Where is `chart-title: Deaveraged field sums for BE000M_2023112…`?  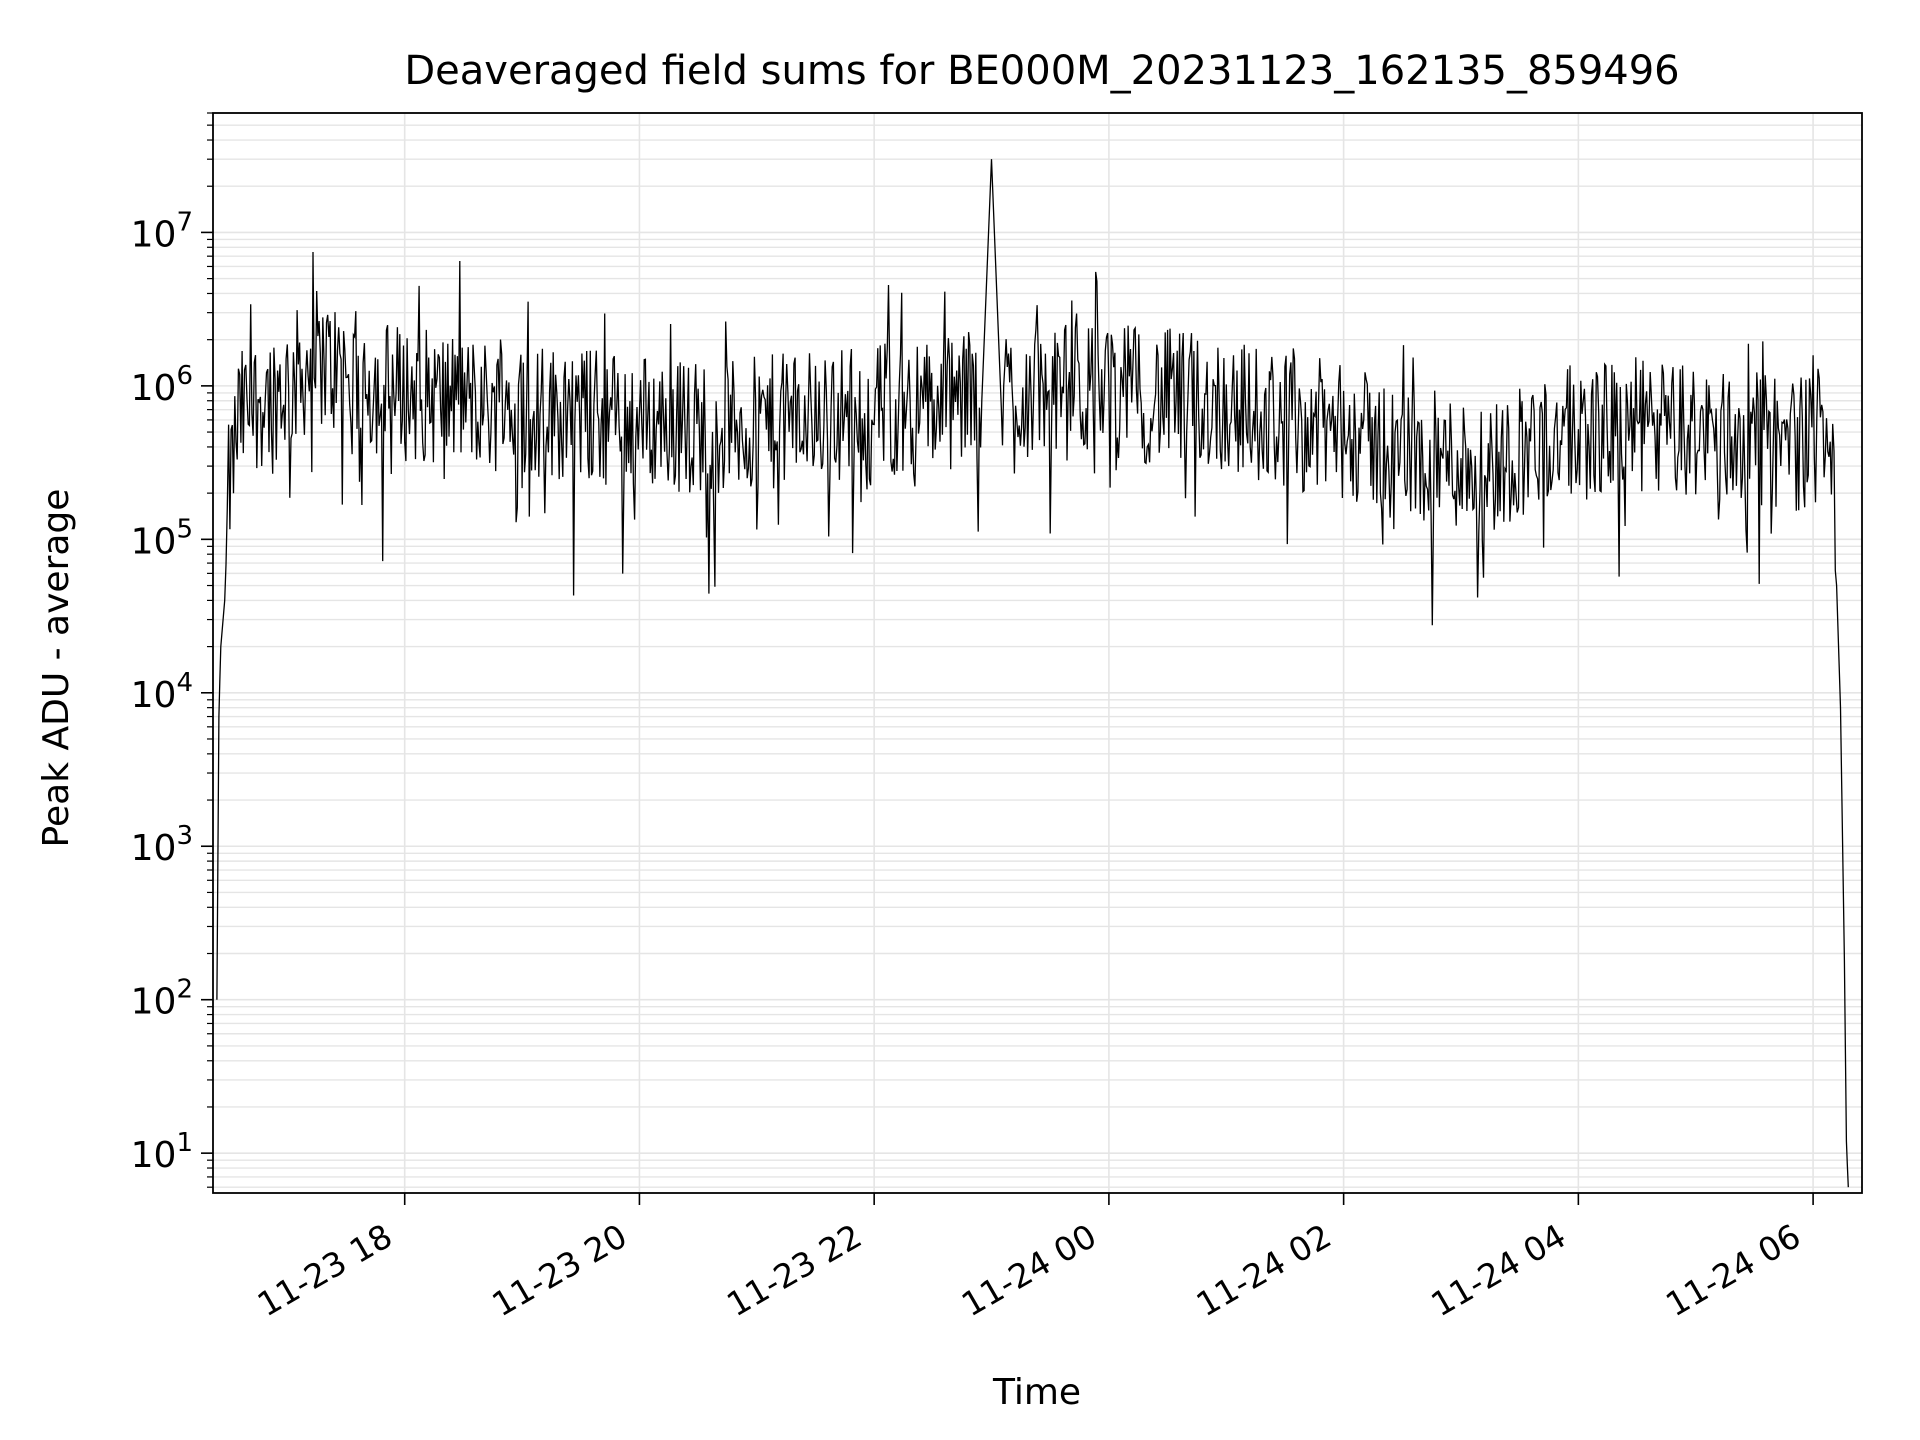
chart-title: Deaveraged field sums for BE000M_2023112… is located at coordinates (1041, 71).